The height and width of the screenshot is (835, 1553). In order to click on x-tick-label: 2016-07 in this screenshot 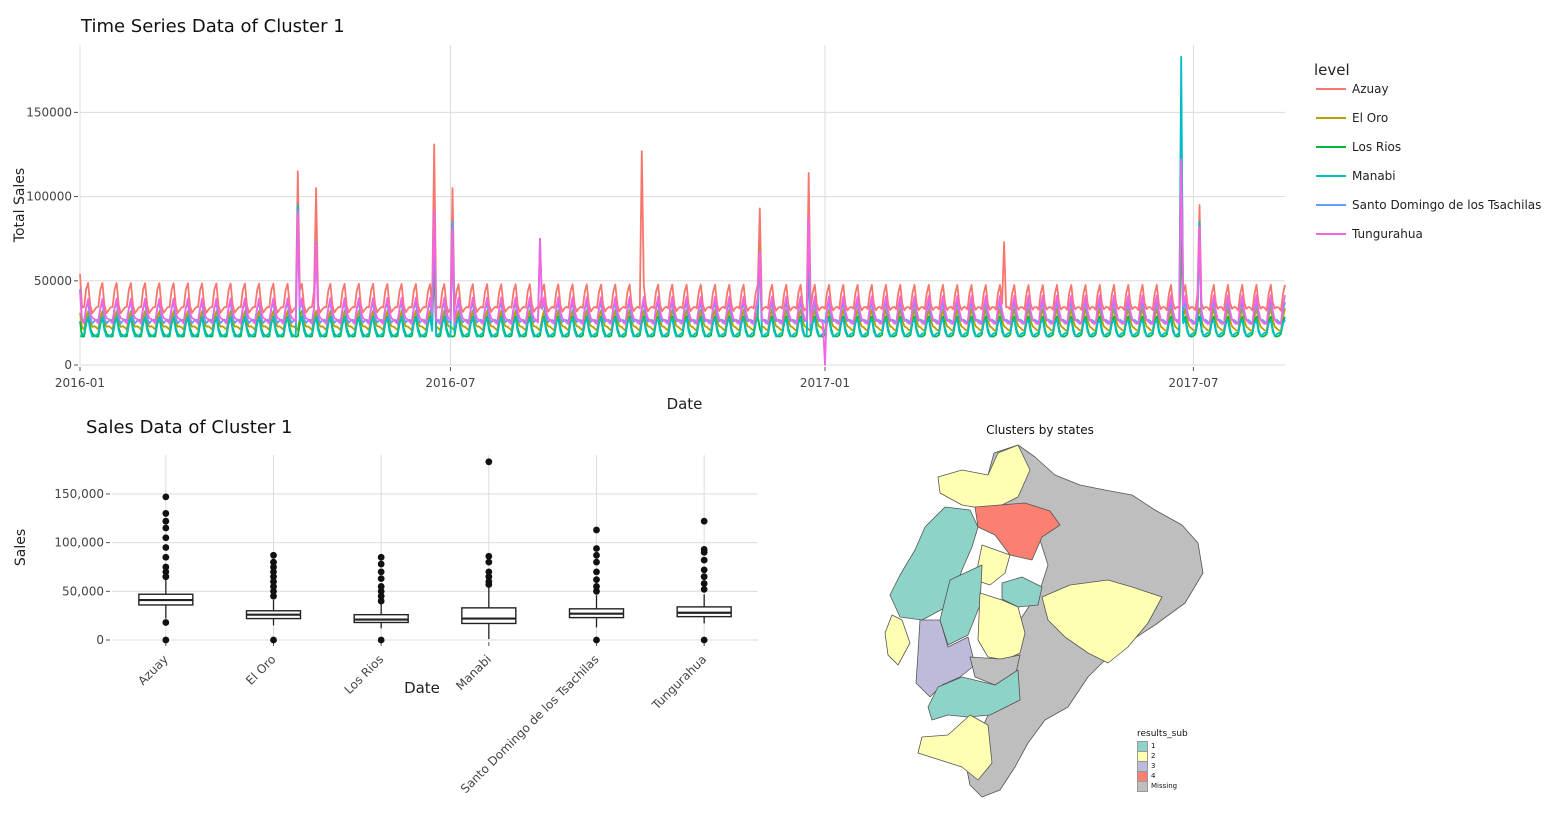, I will do `click(450, 383)`.